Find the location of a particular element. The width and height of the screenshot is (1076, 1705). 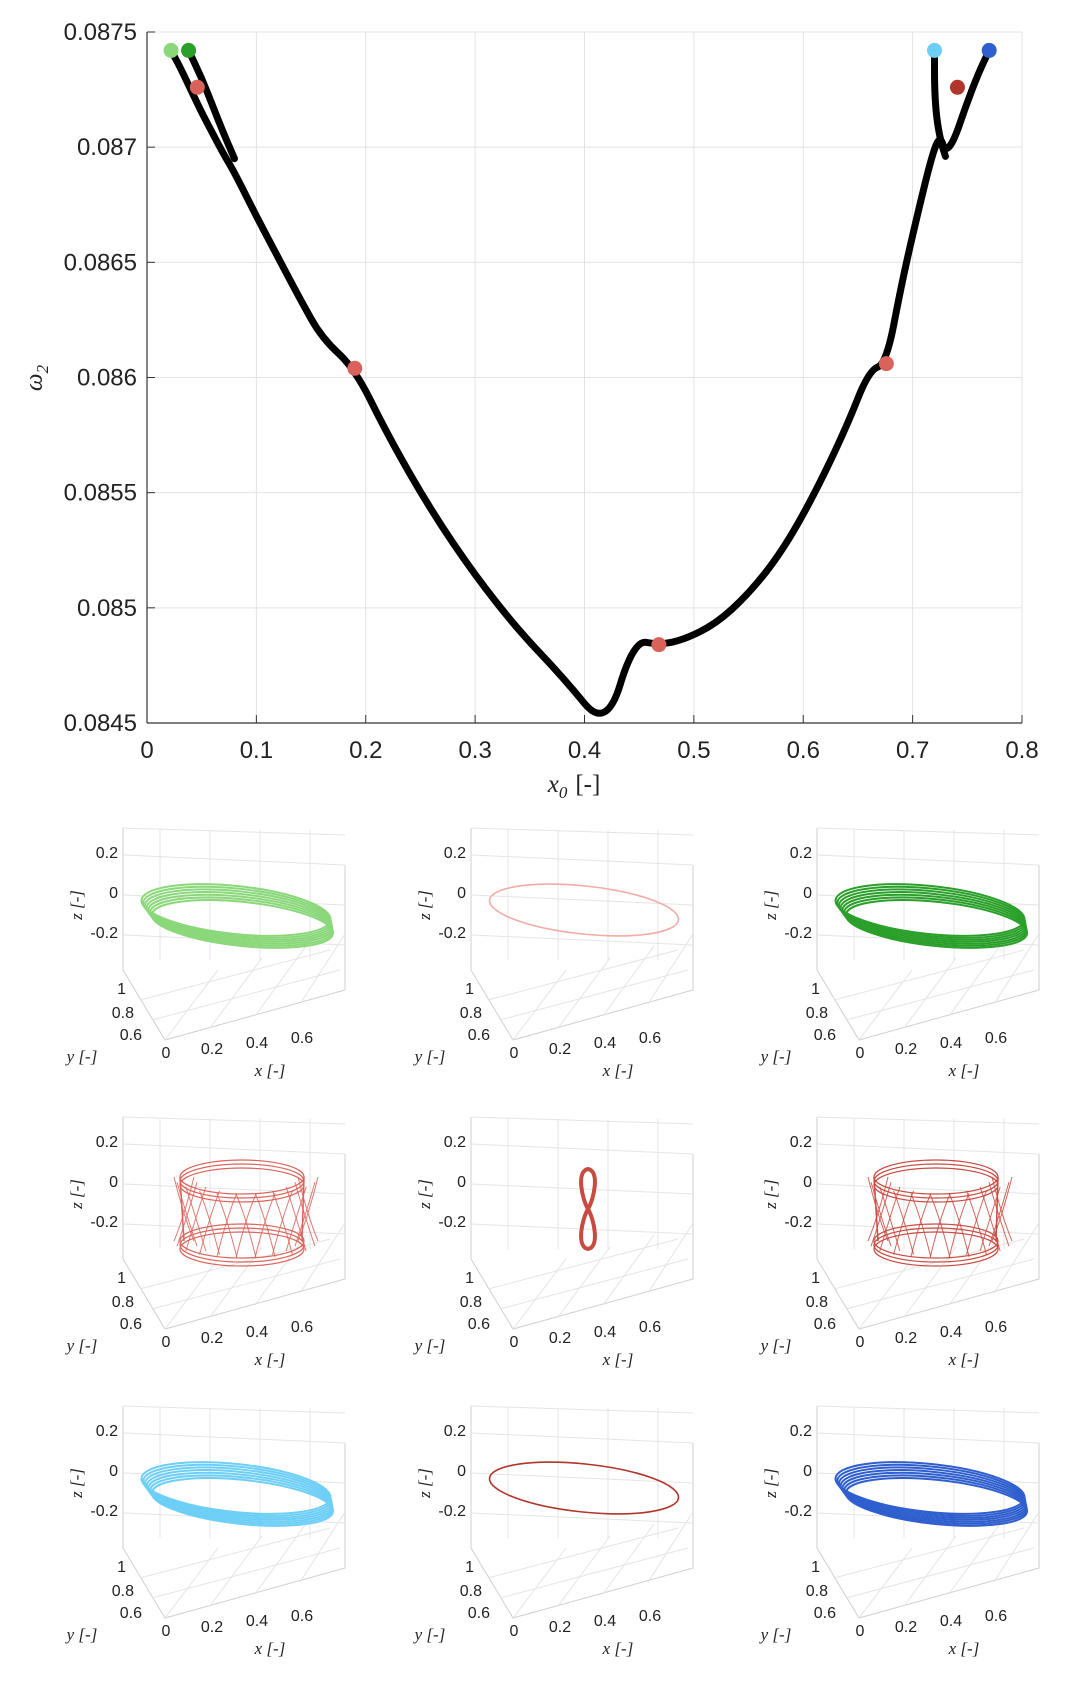

orbit-panel-8: 0.2 0 -0.2 1 0.8 0.6 0 0.2 0.4 0.6 z [-] y [-] x [-] is located at coordinates (899, 1531).